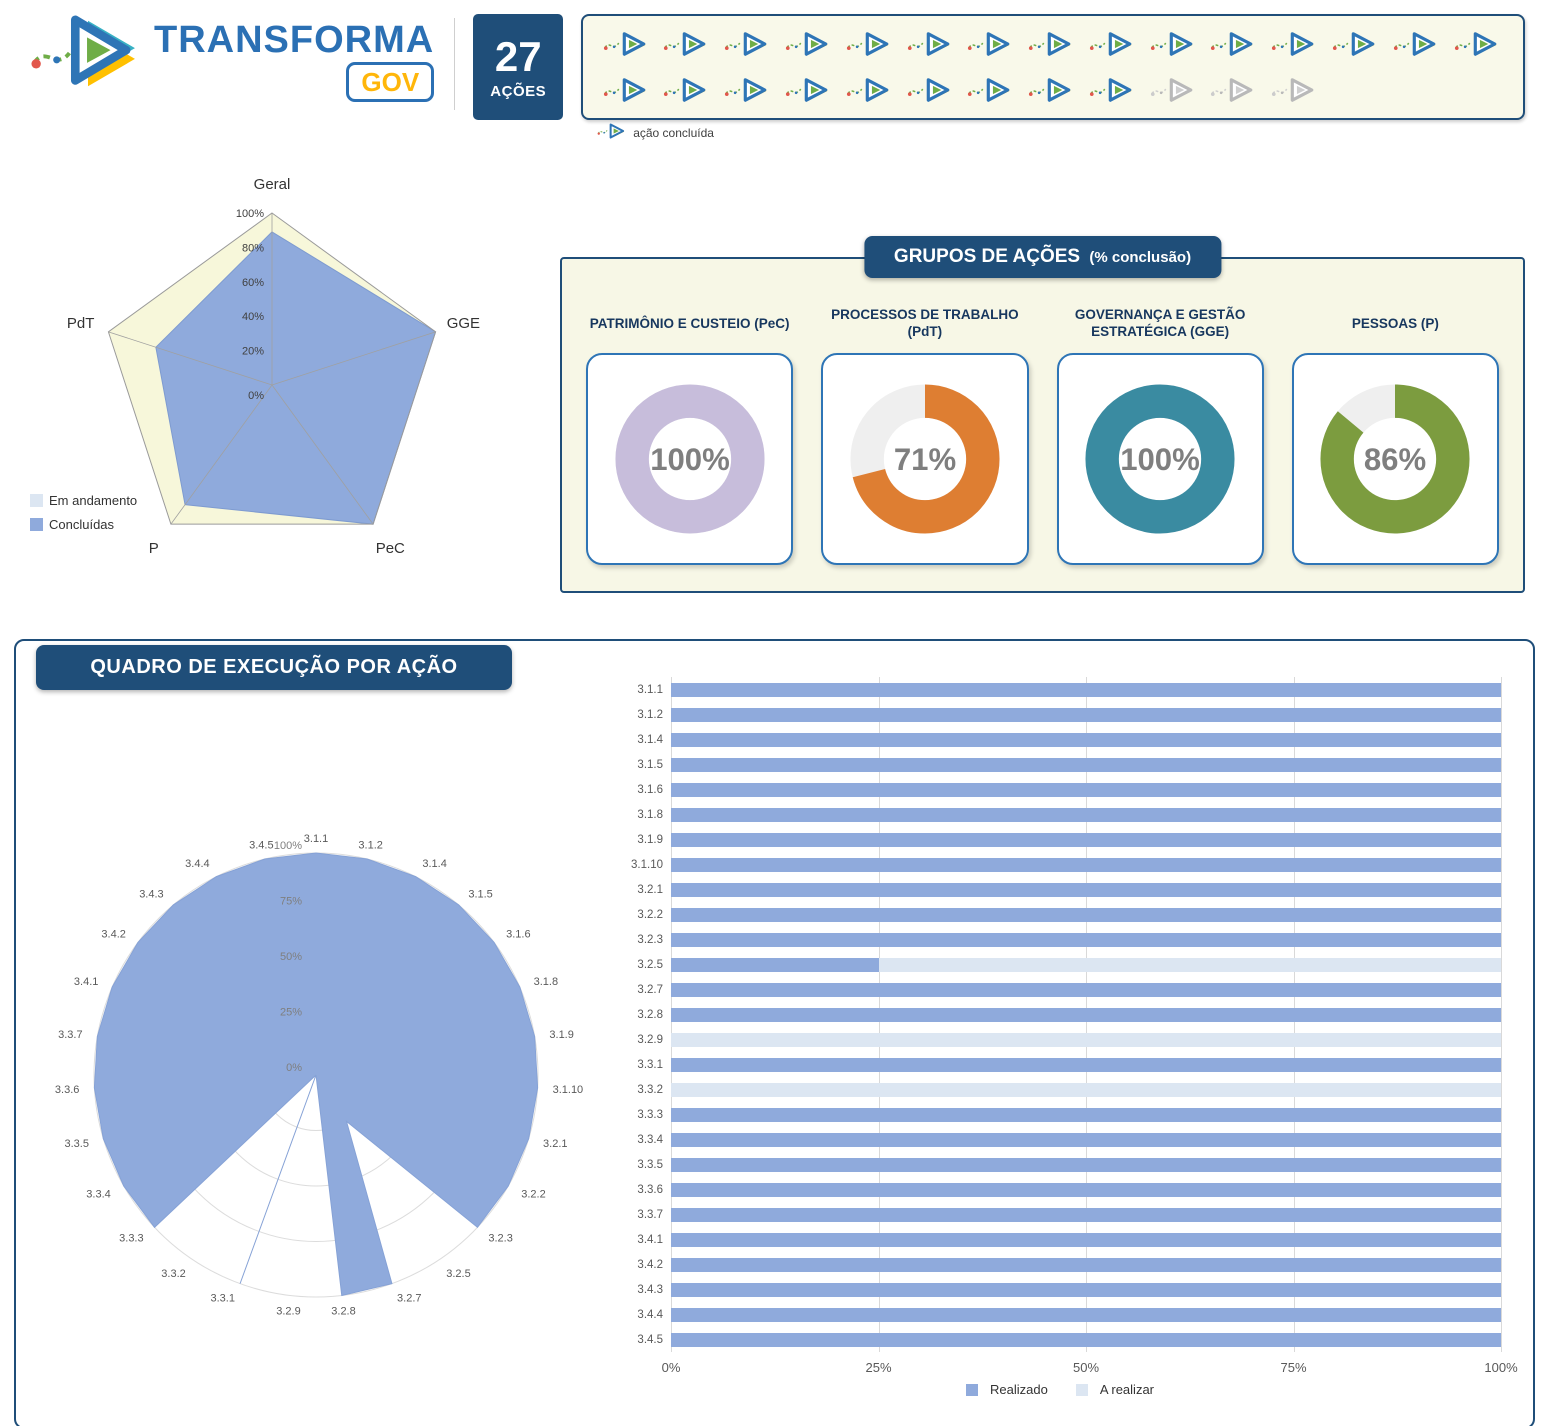 The width and height of the screenshot is (1549, 1426). Describe the element at coordinates (650, 989) in the screenshot. I see `bar-category-label: 3.2.7` at that location.